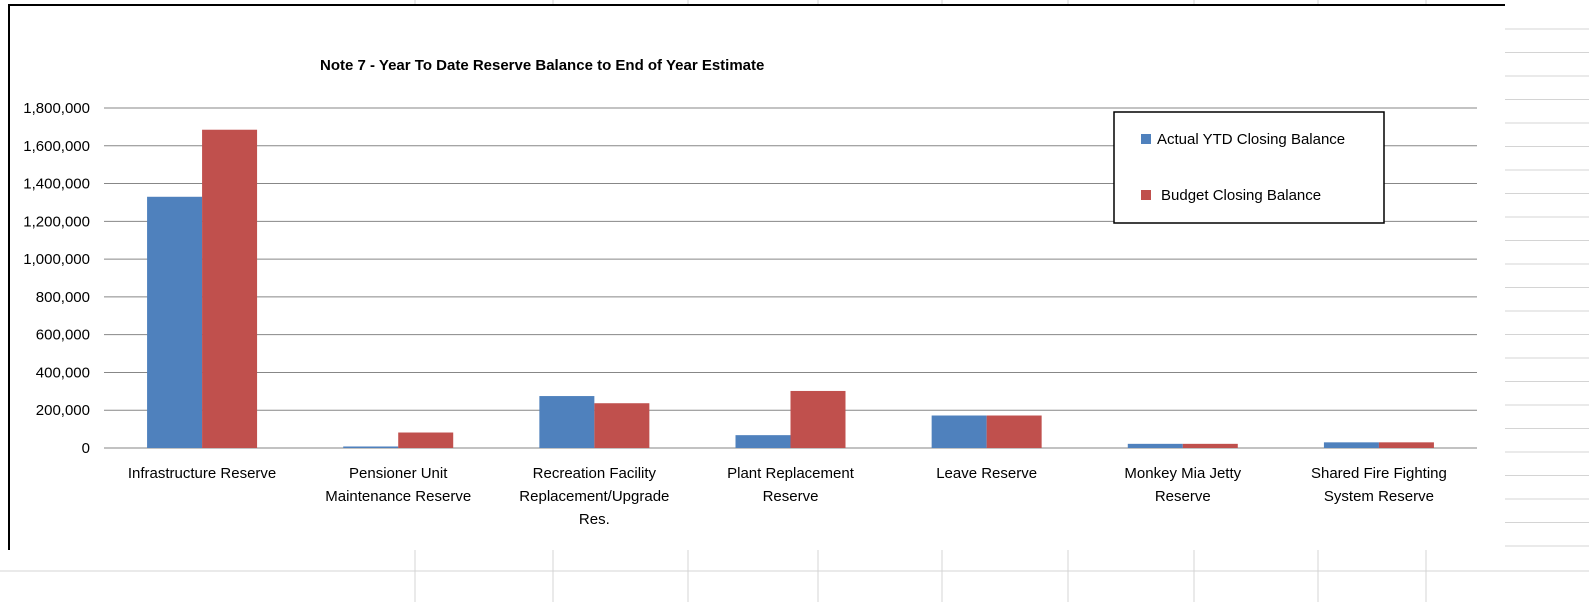 The image size is (1589, 607). What do you see at coordinates (56, 259) in the screenshot?
I see `y-tick-label: 1,000,000` at bounding box center [56, 259].